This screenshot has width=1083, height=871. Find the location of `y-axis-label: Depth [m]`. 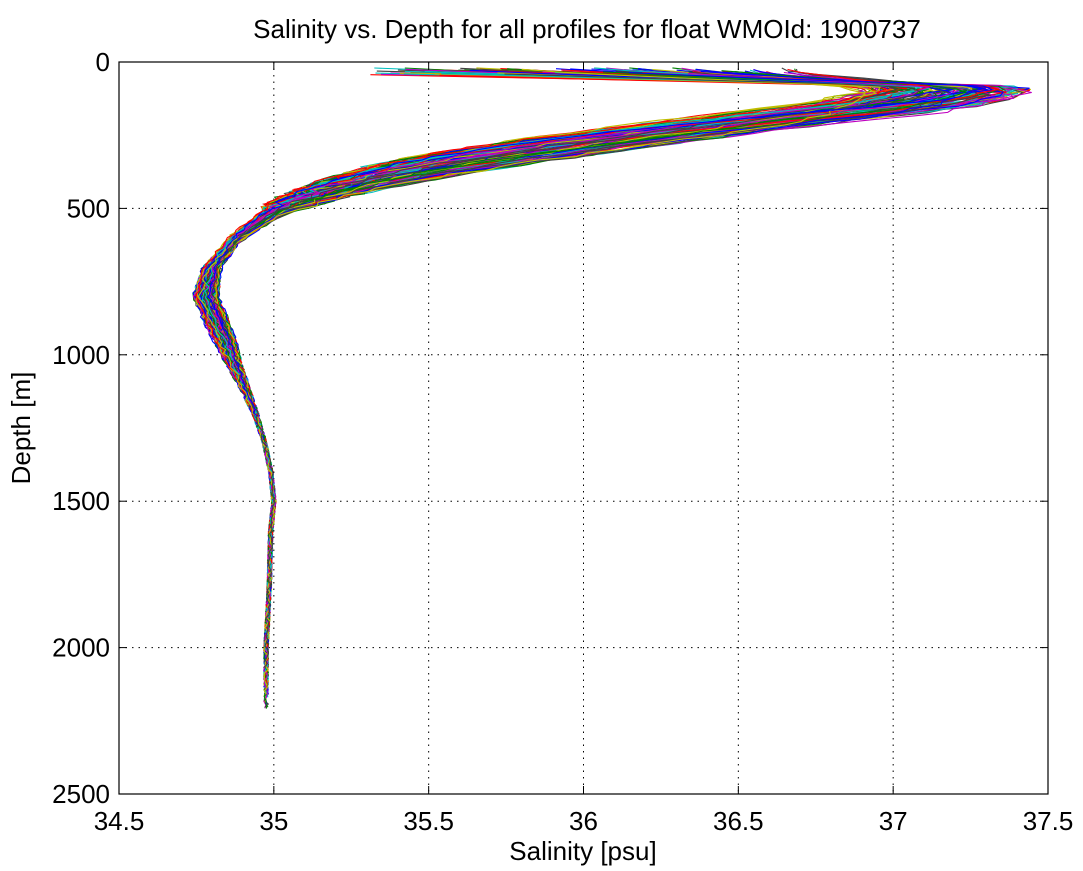

y-axis-label: Depth [m] is located at coordinates (21, 428).